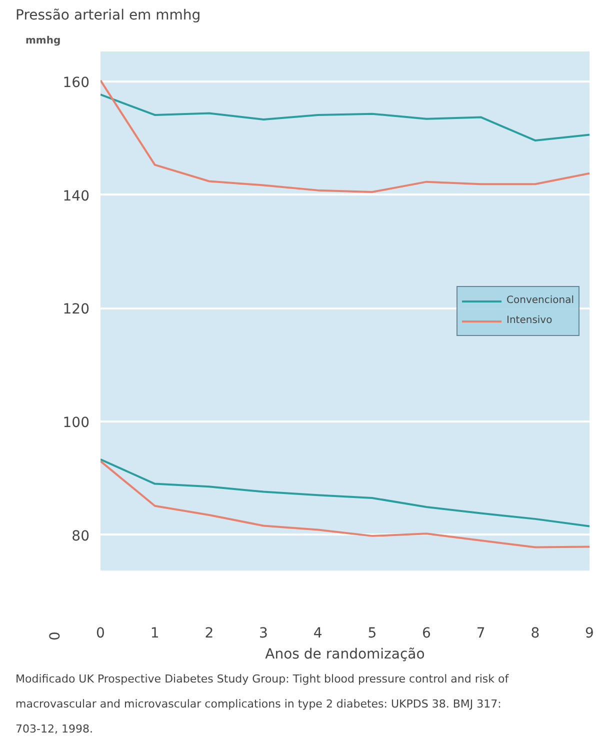 The height and width of the screenshot is (750, 601). I want to click on x-tick-label: 7, so click(481, 634).